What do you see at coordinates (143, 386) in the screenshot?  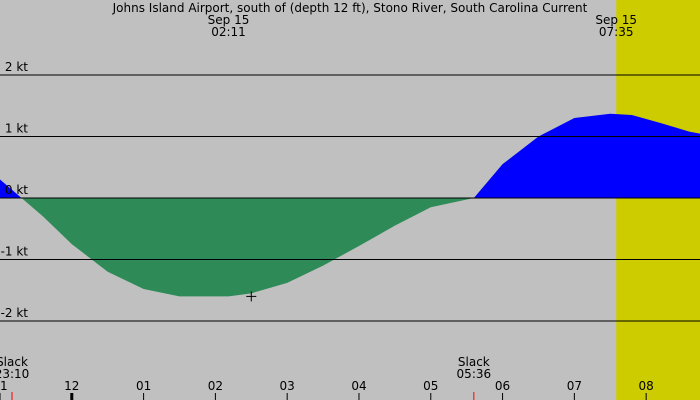 I see `hour-tick-label: 01` at bounding box center [143, 386].